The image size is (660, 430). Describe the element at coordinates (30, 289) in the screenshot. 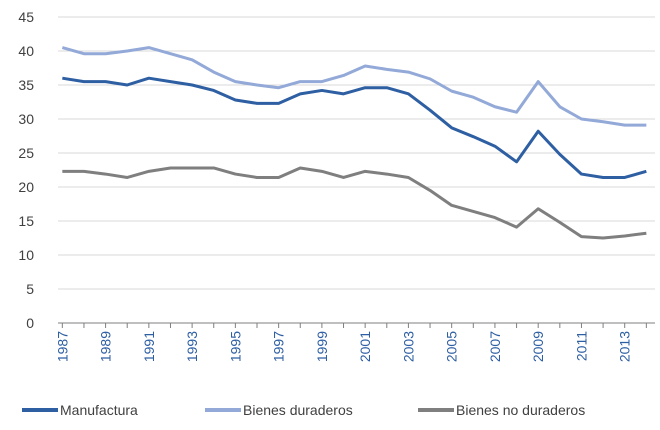

I see `y-tick-label: 5` at that location.